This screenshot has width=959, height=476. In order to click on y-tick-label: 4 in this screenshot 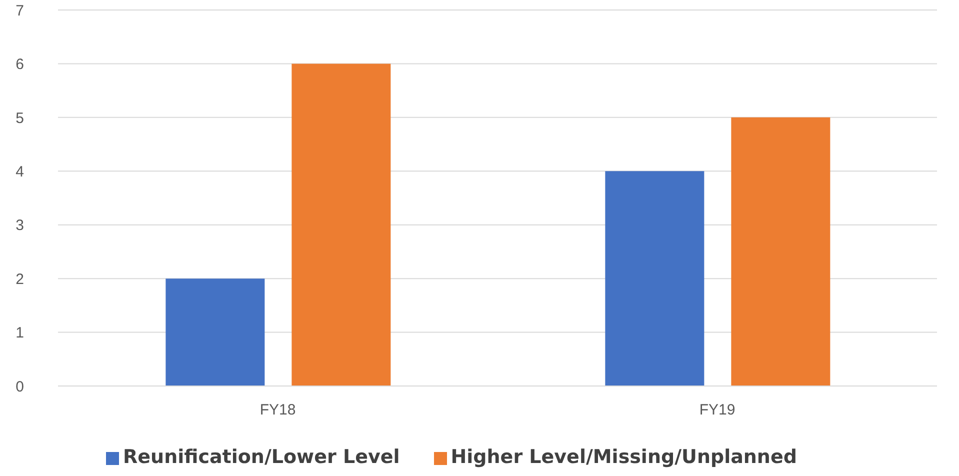, I will do `click(20, 171)`.